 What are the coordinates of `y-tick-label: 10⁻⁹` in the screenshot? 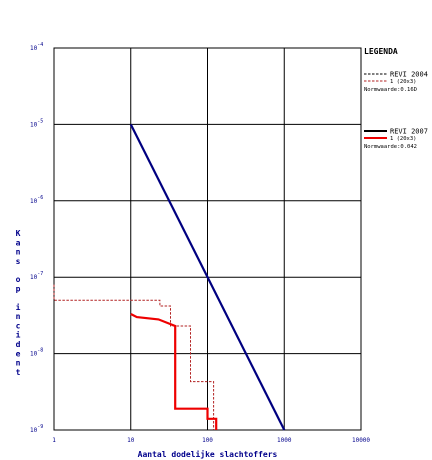 It's located at (36, 429).